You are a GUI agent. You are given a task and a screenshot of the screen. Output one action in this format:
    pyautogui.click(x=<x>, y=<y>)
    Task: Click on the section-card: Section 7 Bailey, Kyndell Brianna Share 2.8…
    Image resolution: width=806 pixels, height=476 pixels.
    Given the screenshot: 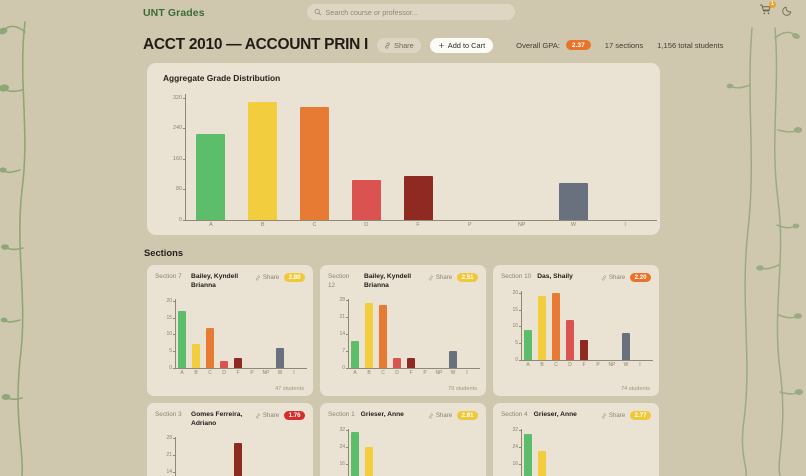 What is the action you would take?
    pyautogui.click(x=230, y=330)
    